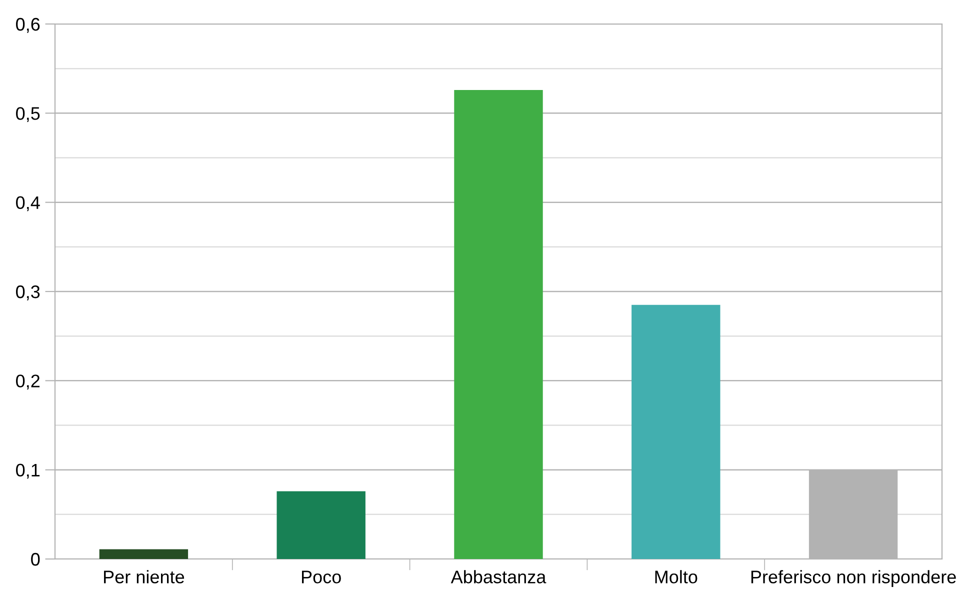 The height and width of the screenshot is (594, 971). I want to click on y-tick-label: 0,4, so click(28, 204).